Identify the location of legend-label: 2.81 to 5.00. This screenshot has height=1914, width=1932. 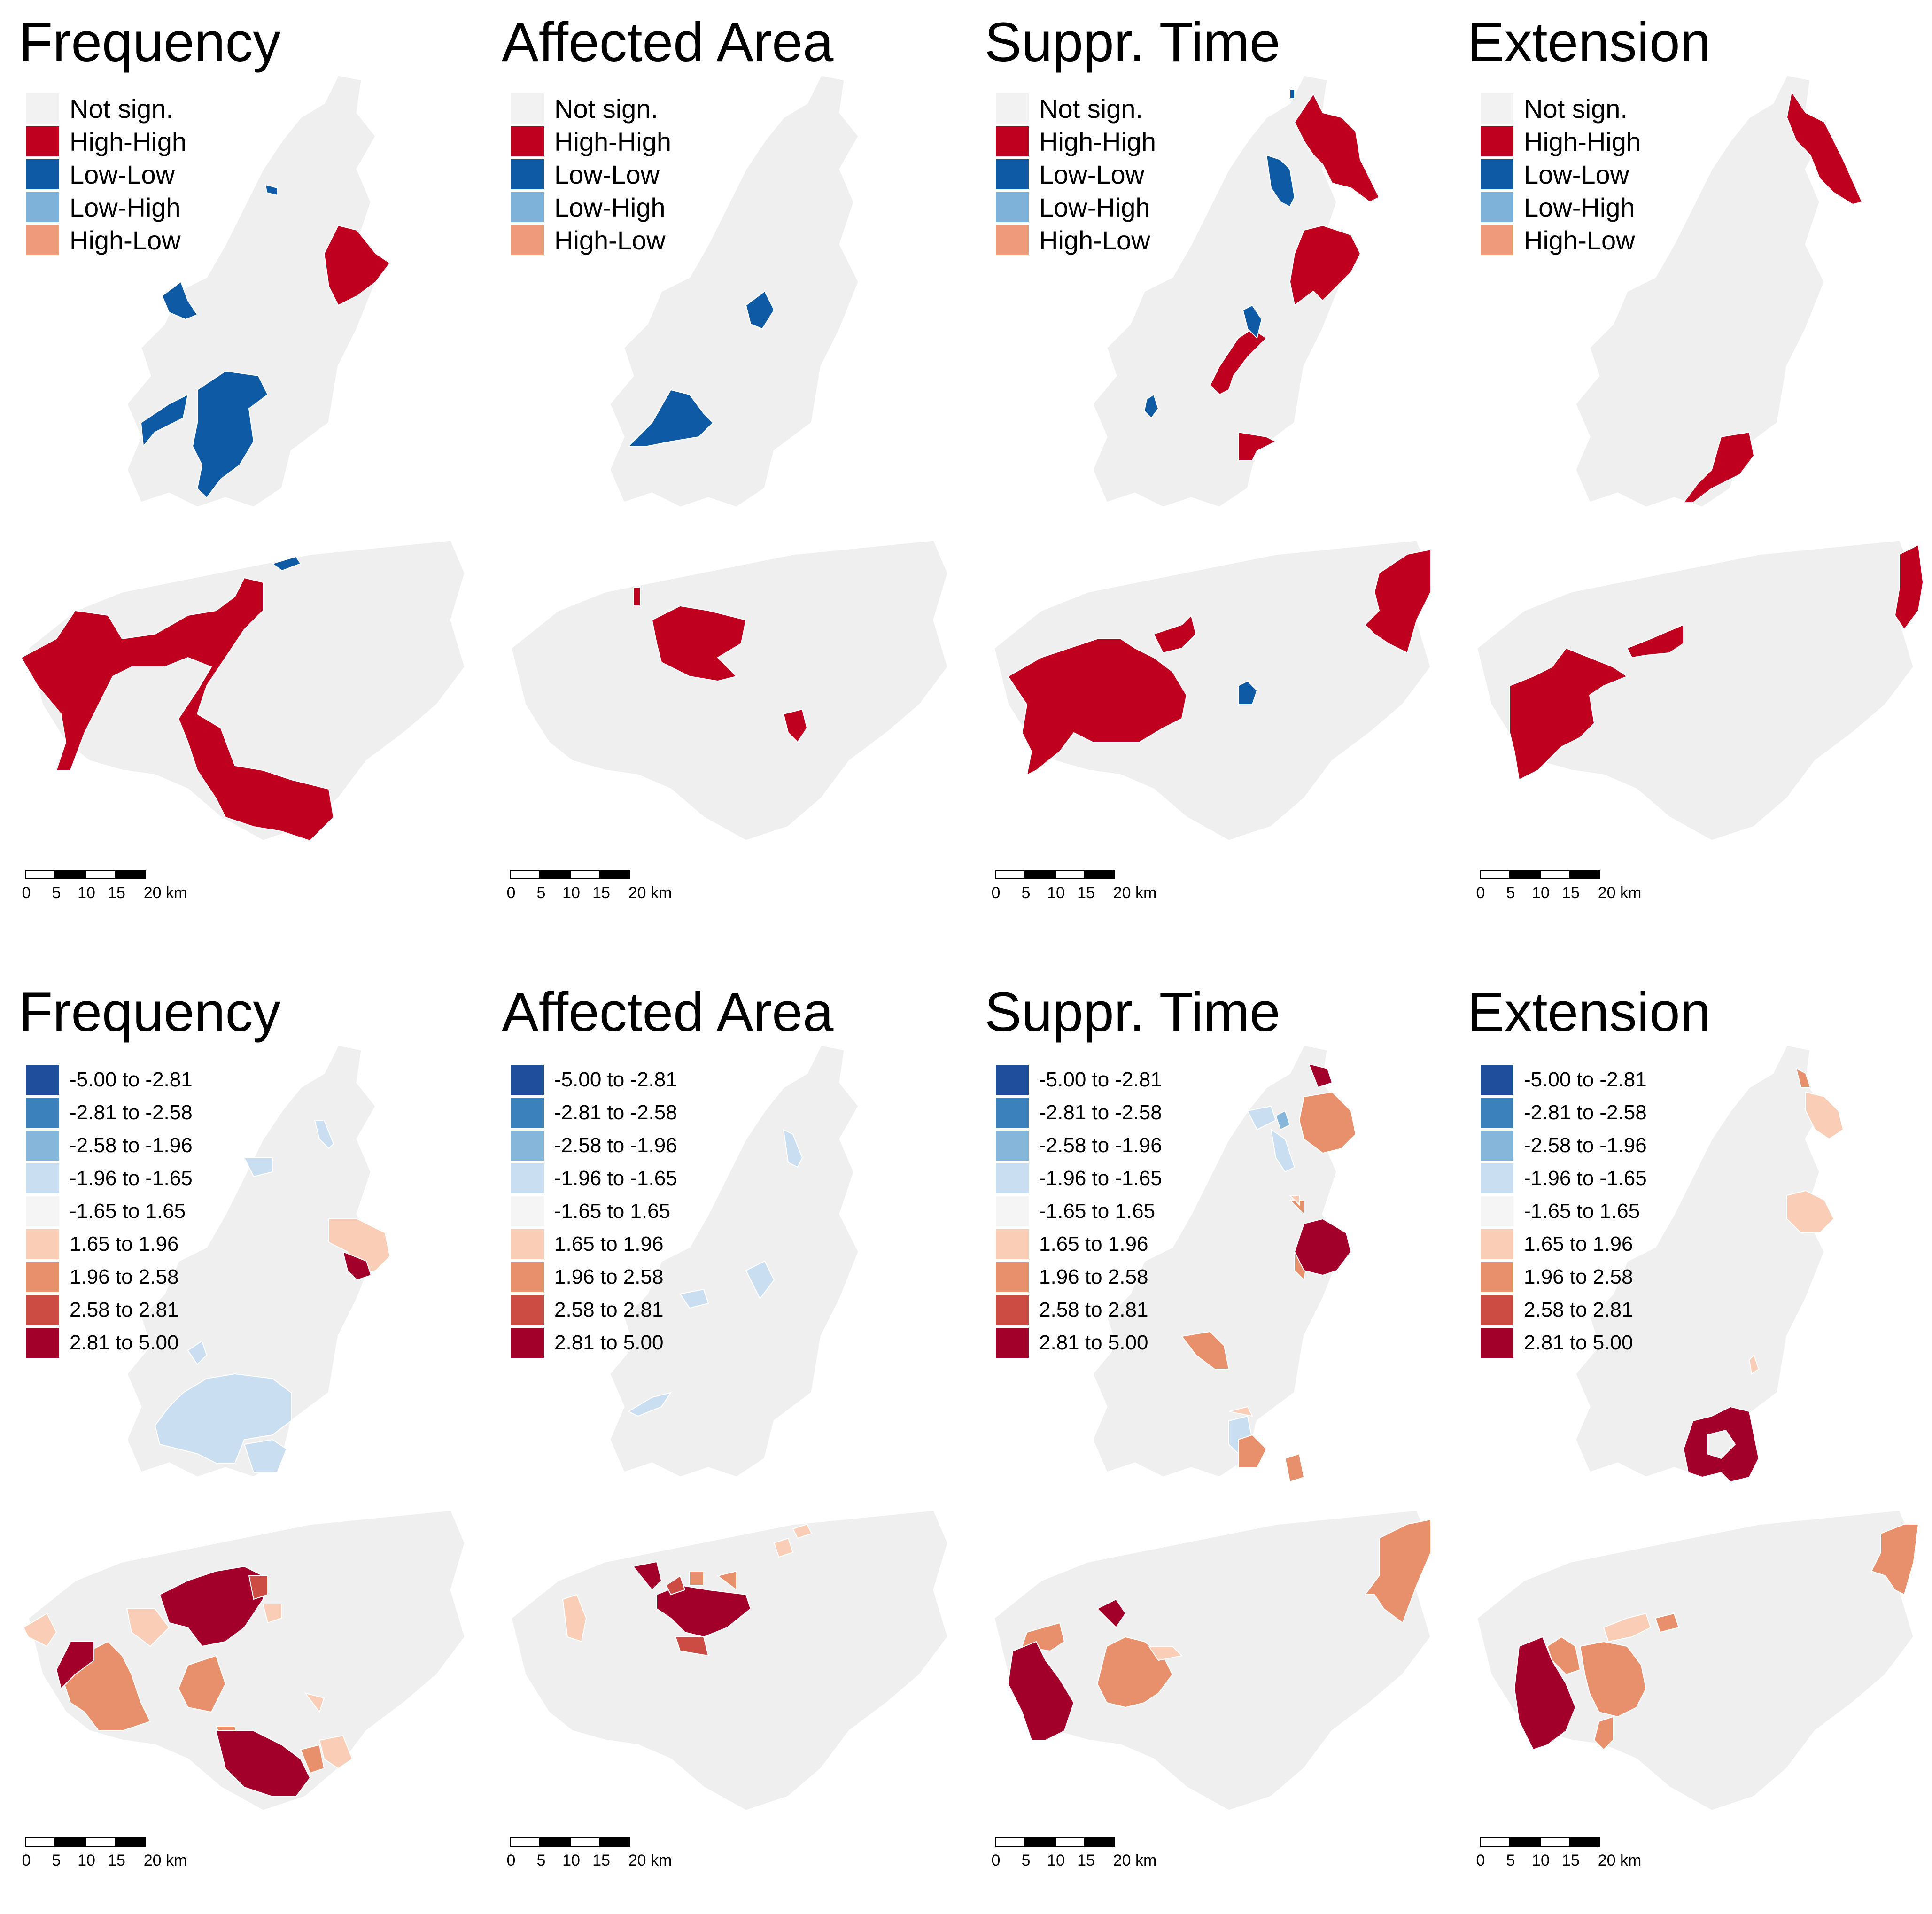
(124, 1342).